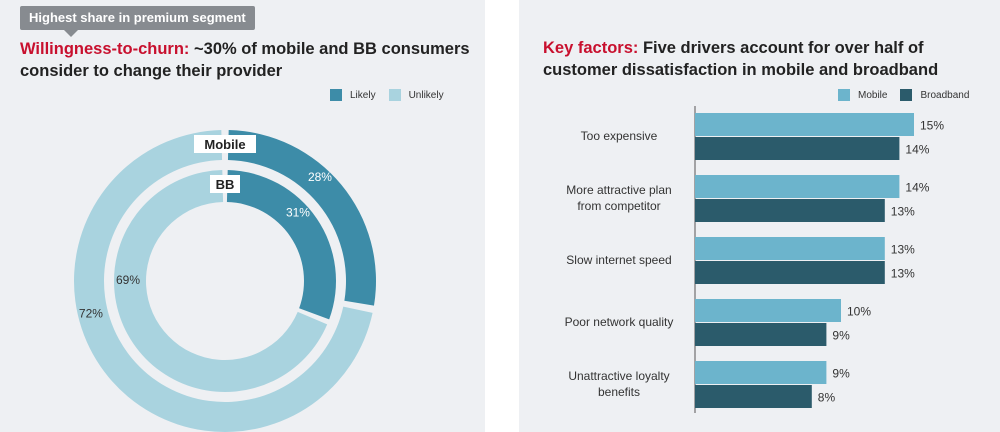 The image size is (1000, 432). What do you see at coordinates (320, 177) in the screenshot?
I see `donut-mobile-likely-label: 28%` at bounding box center [320, 177].